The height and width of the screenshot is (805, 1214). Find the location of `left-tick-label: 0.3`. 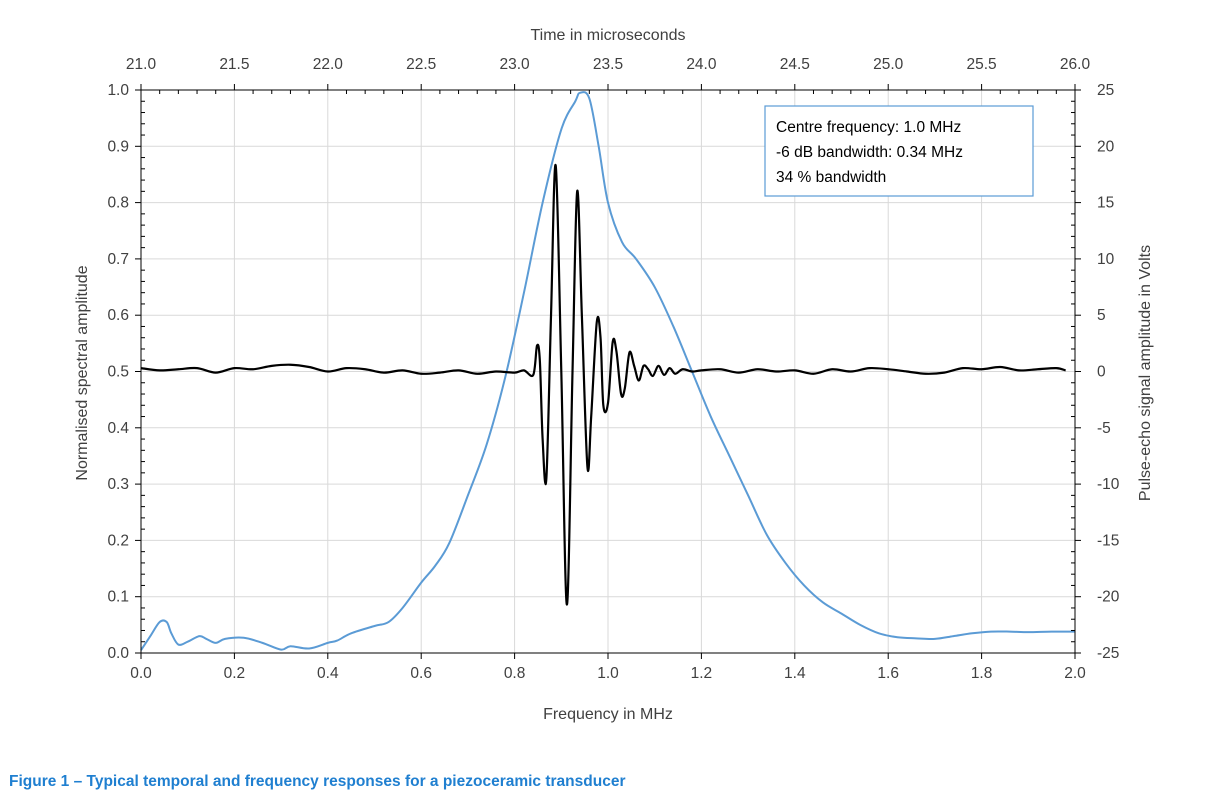

left-tick-label: 0.3 is located at coordinates (118, 484).